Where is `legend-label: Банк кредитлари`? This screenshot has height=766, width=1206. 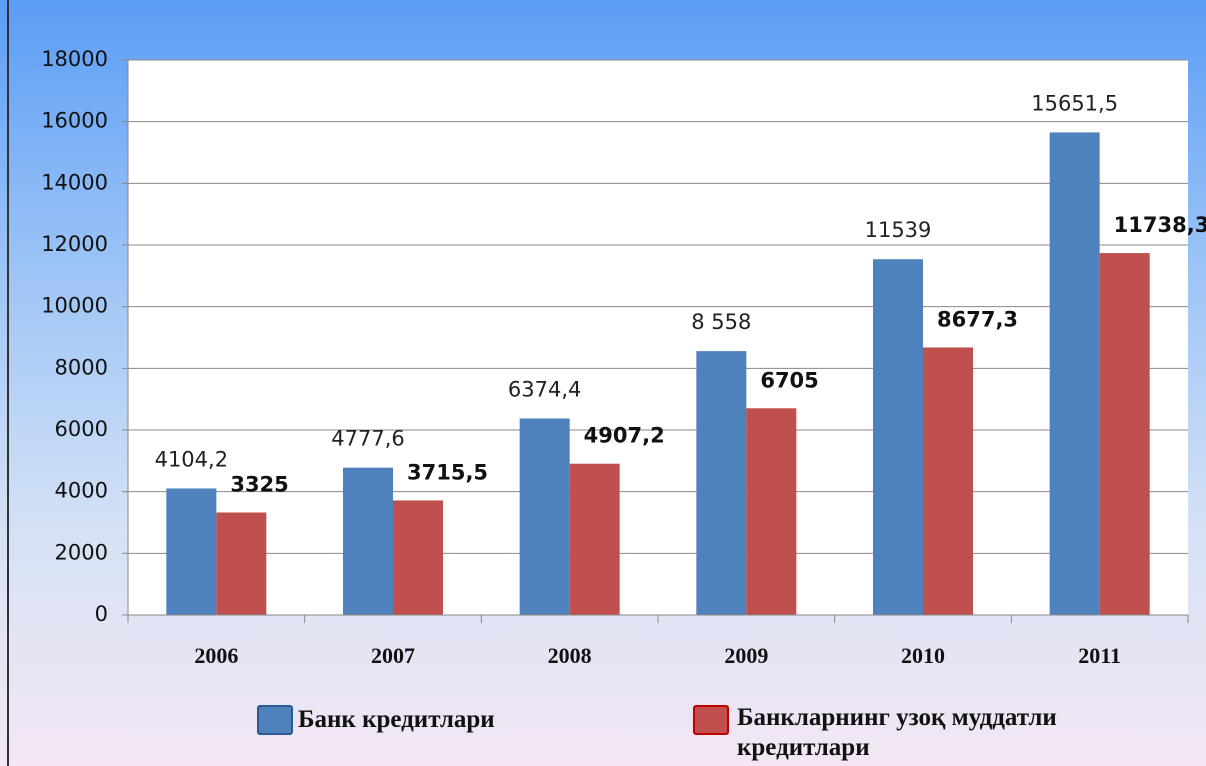
legend-label: Банк кредитлари is located at coordinates (396, 719).